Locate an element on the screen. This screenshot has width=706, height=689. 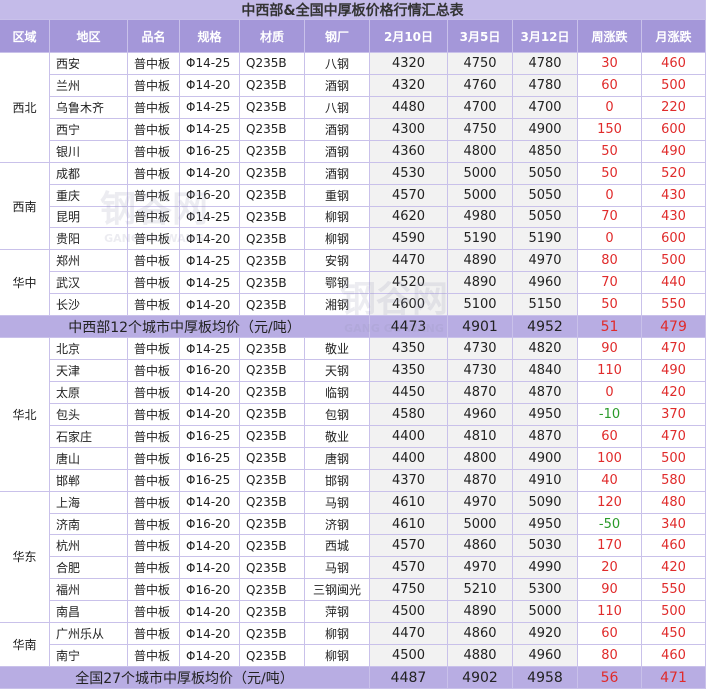
price-cell: 450 is located at coordinates (674, 634).